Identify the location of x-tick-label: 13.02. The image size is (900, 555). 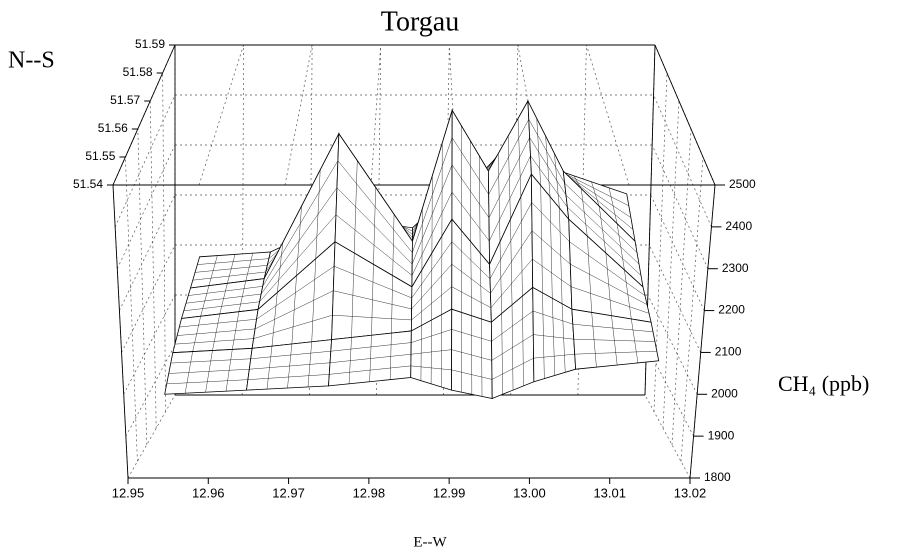
(690, 492).